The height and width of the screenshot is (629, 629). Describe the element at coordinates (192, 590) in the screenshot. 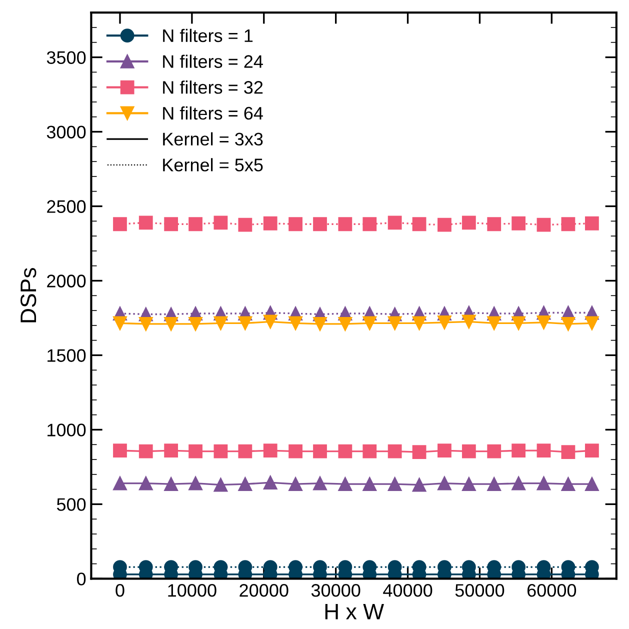

I see `x-tick-label: 10000` at that location.